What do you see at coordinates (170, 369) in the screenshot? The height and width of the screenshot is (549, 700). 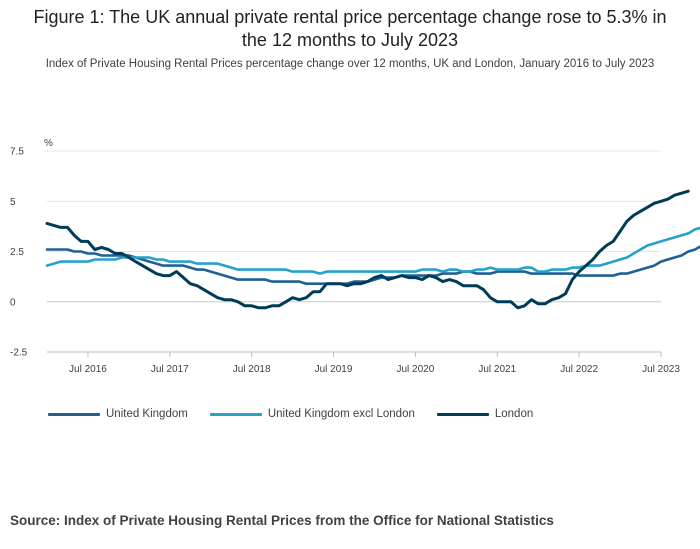 I see `x-tick-label: Jul 2017` at bounding box center [170, 369].